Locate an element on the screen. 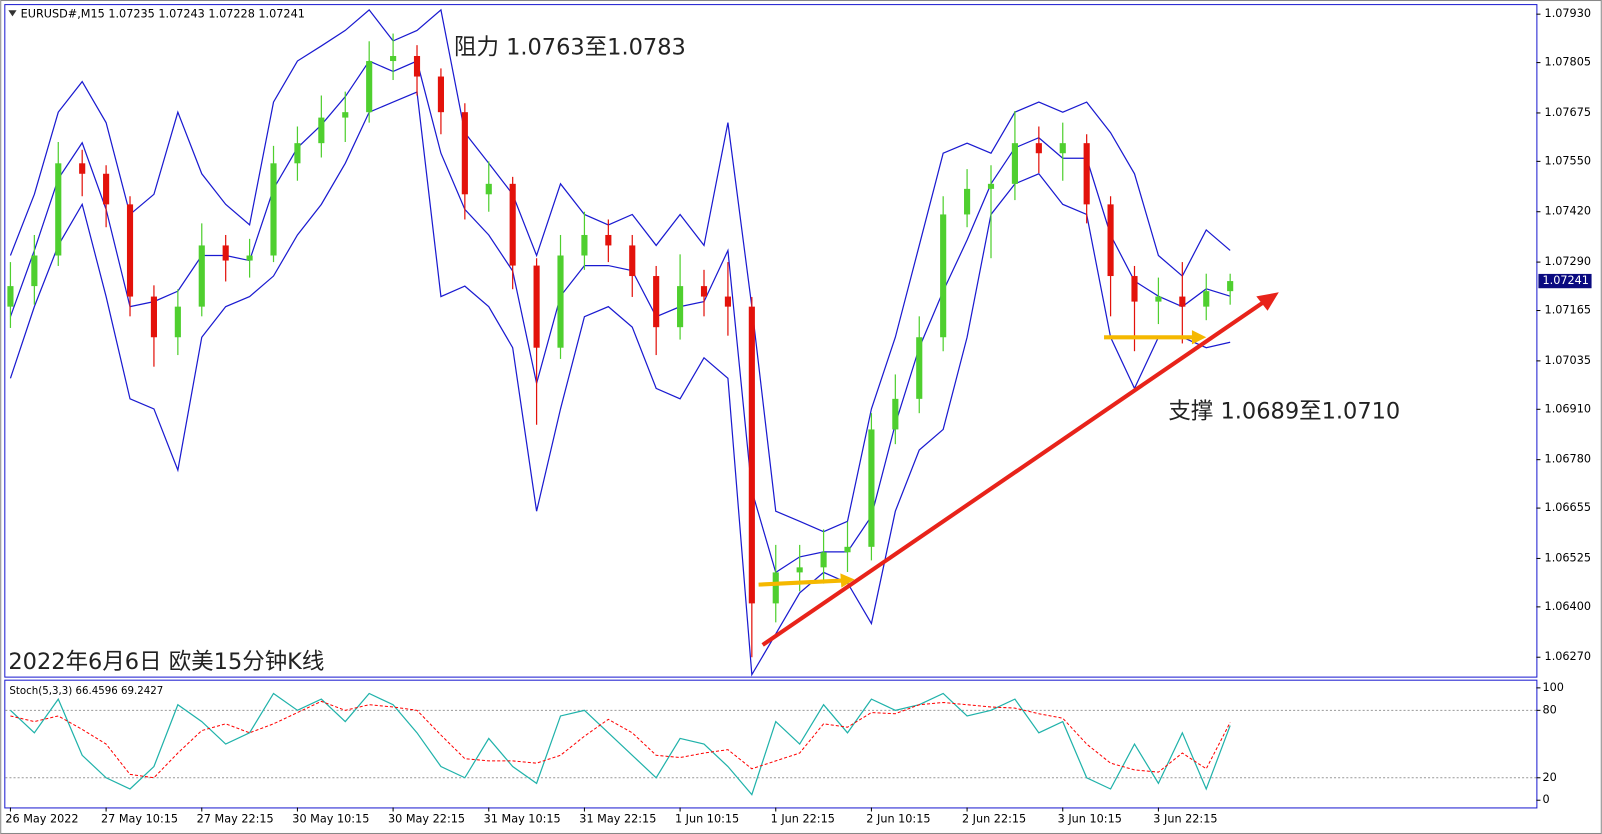 The image size is (1602, 834). x-tick-label: 31 May 22:15 is located at coordinates (617, 819).